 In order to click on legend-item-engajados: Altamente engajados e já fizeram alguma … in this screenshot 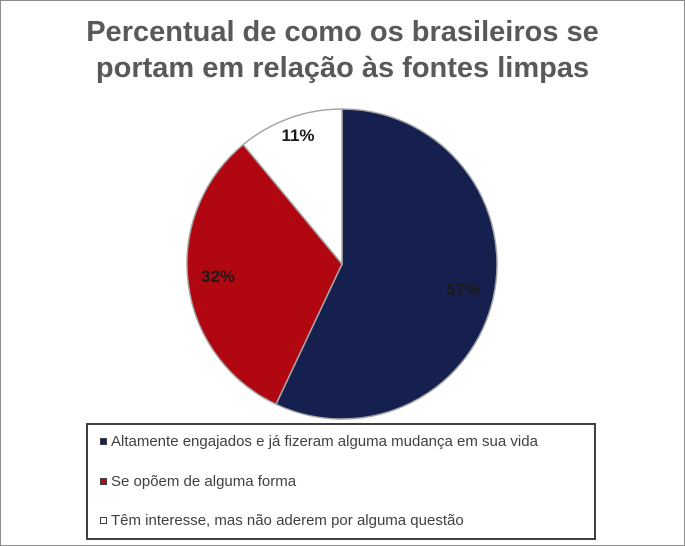, I will do `click(319, 441)`.